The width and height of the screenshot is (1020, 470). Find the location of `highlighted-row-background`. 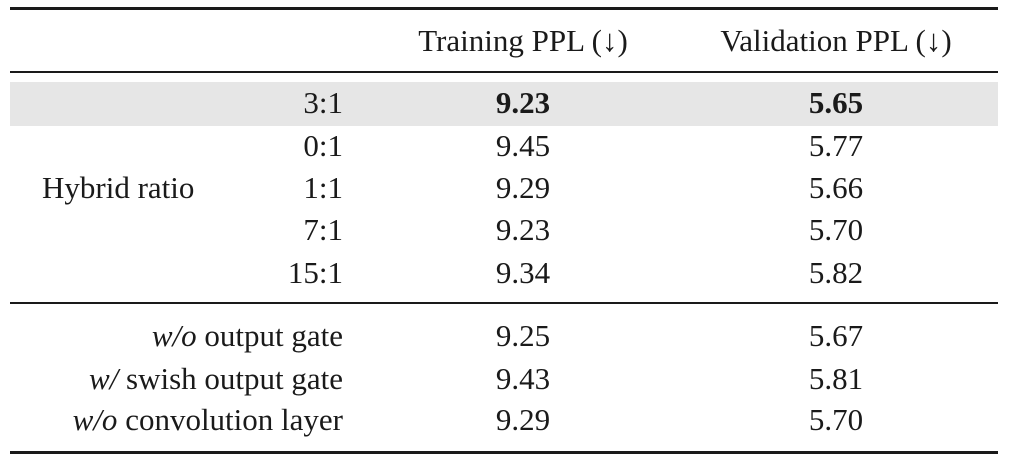

highlighted-row-background is located at coordinates (504, 104).